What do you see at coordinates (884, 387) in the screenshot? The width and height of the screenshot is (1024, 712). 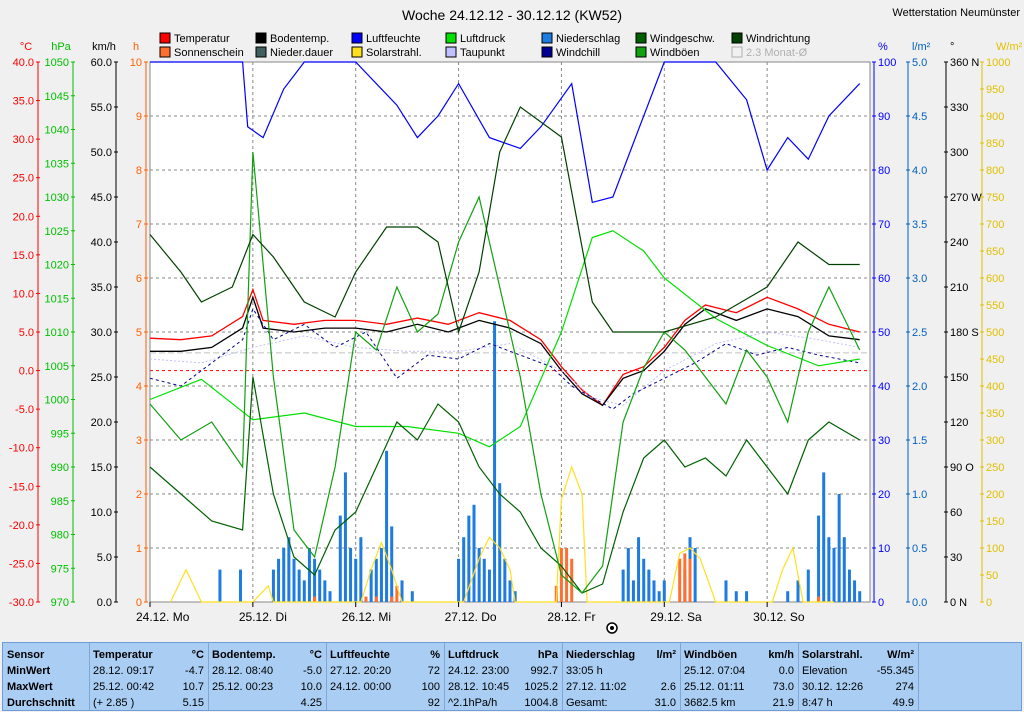 I see `axis-tick-label: 40` at bounding box center [884, 387].